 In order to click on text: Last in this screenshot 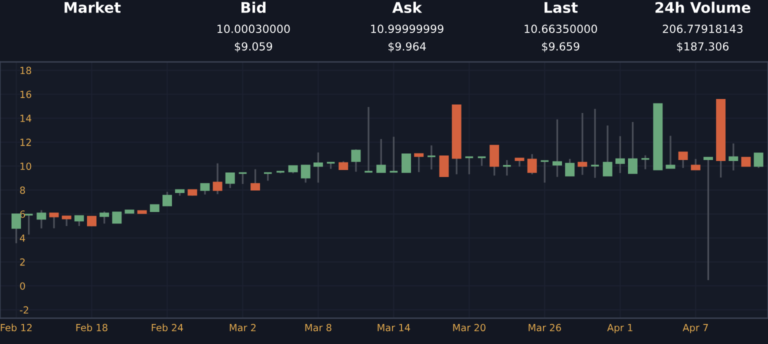, I will do `click(561, 8)`.